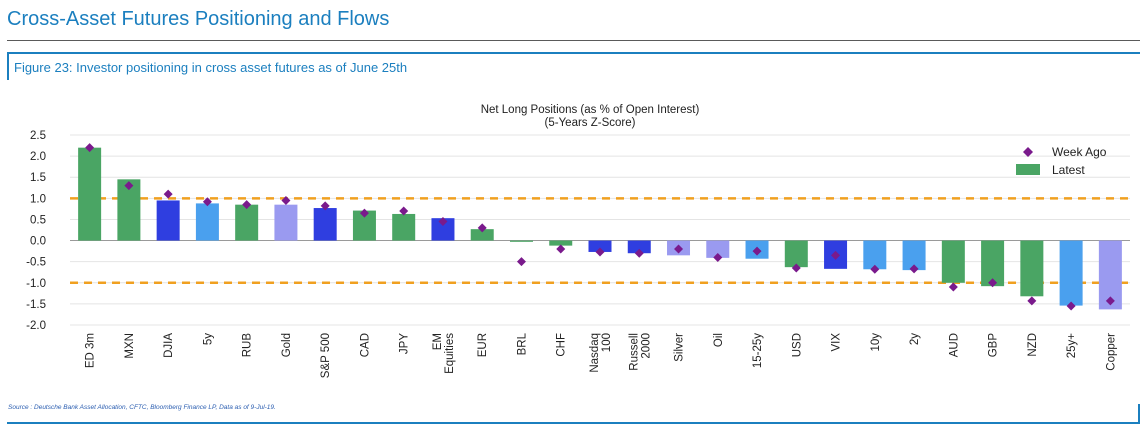 The height and width of the screenshot is (435, 1148). Describe the element at coordinates (36, 284) in the screenshot. I see `y-tick-label: -1.0` at that location.